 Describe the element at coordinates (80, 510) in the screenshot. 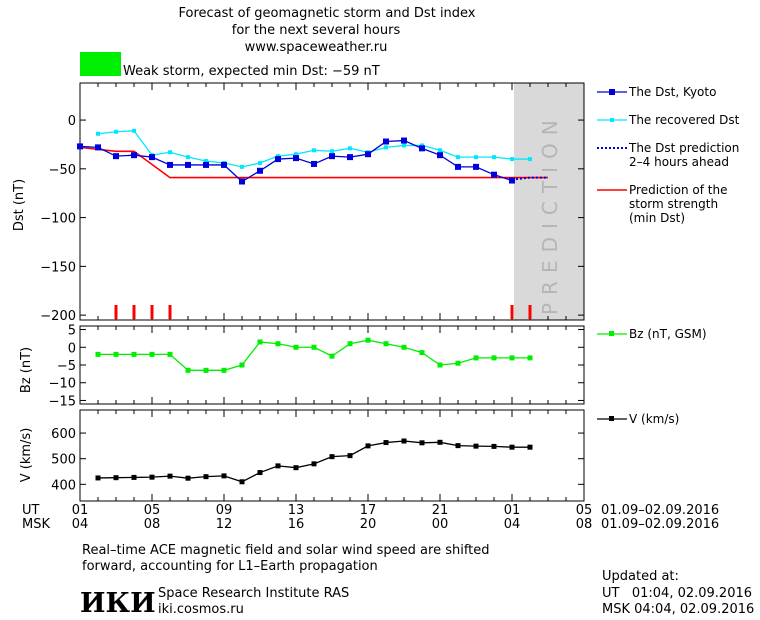

I see `ut-tick-label: 01` at that location.